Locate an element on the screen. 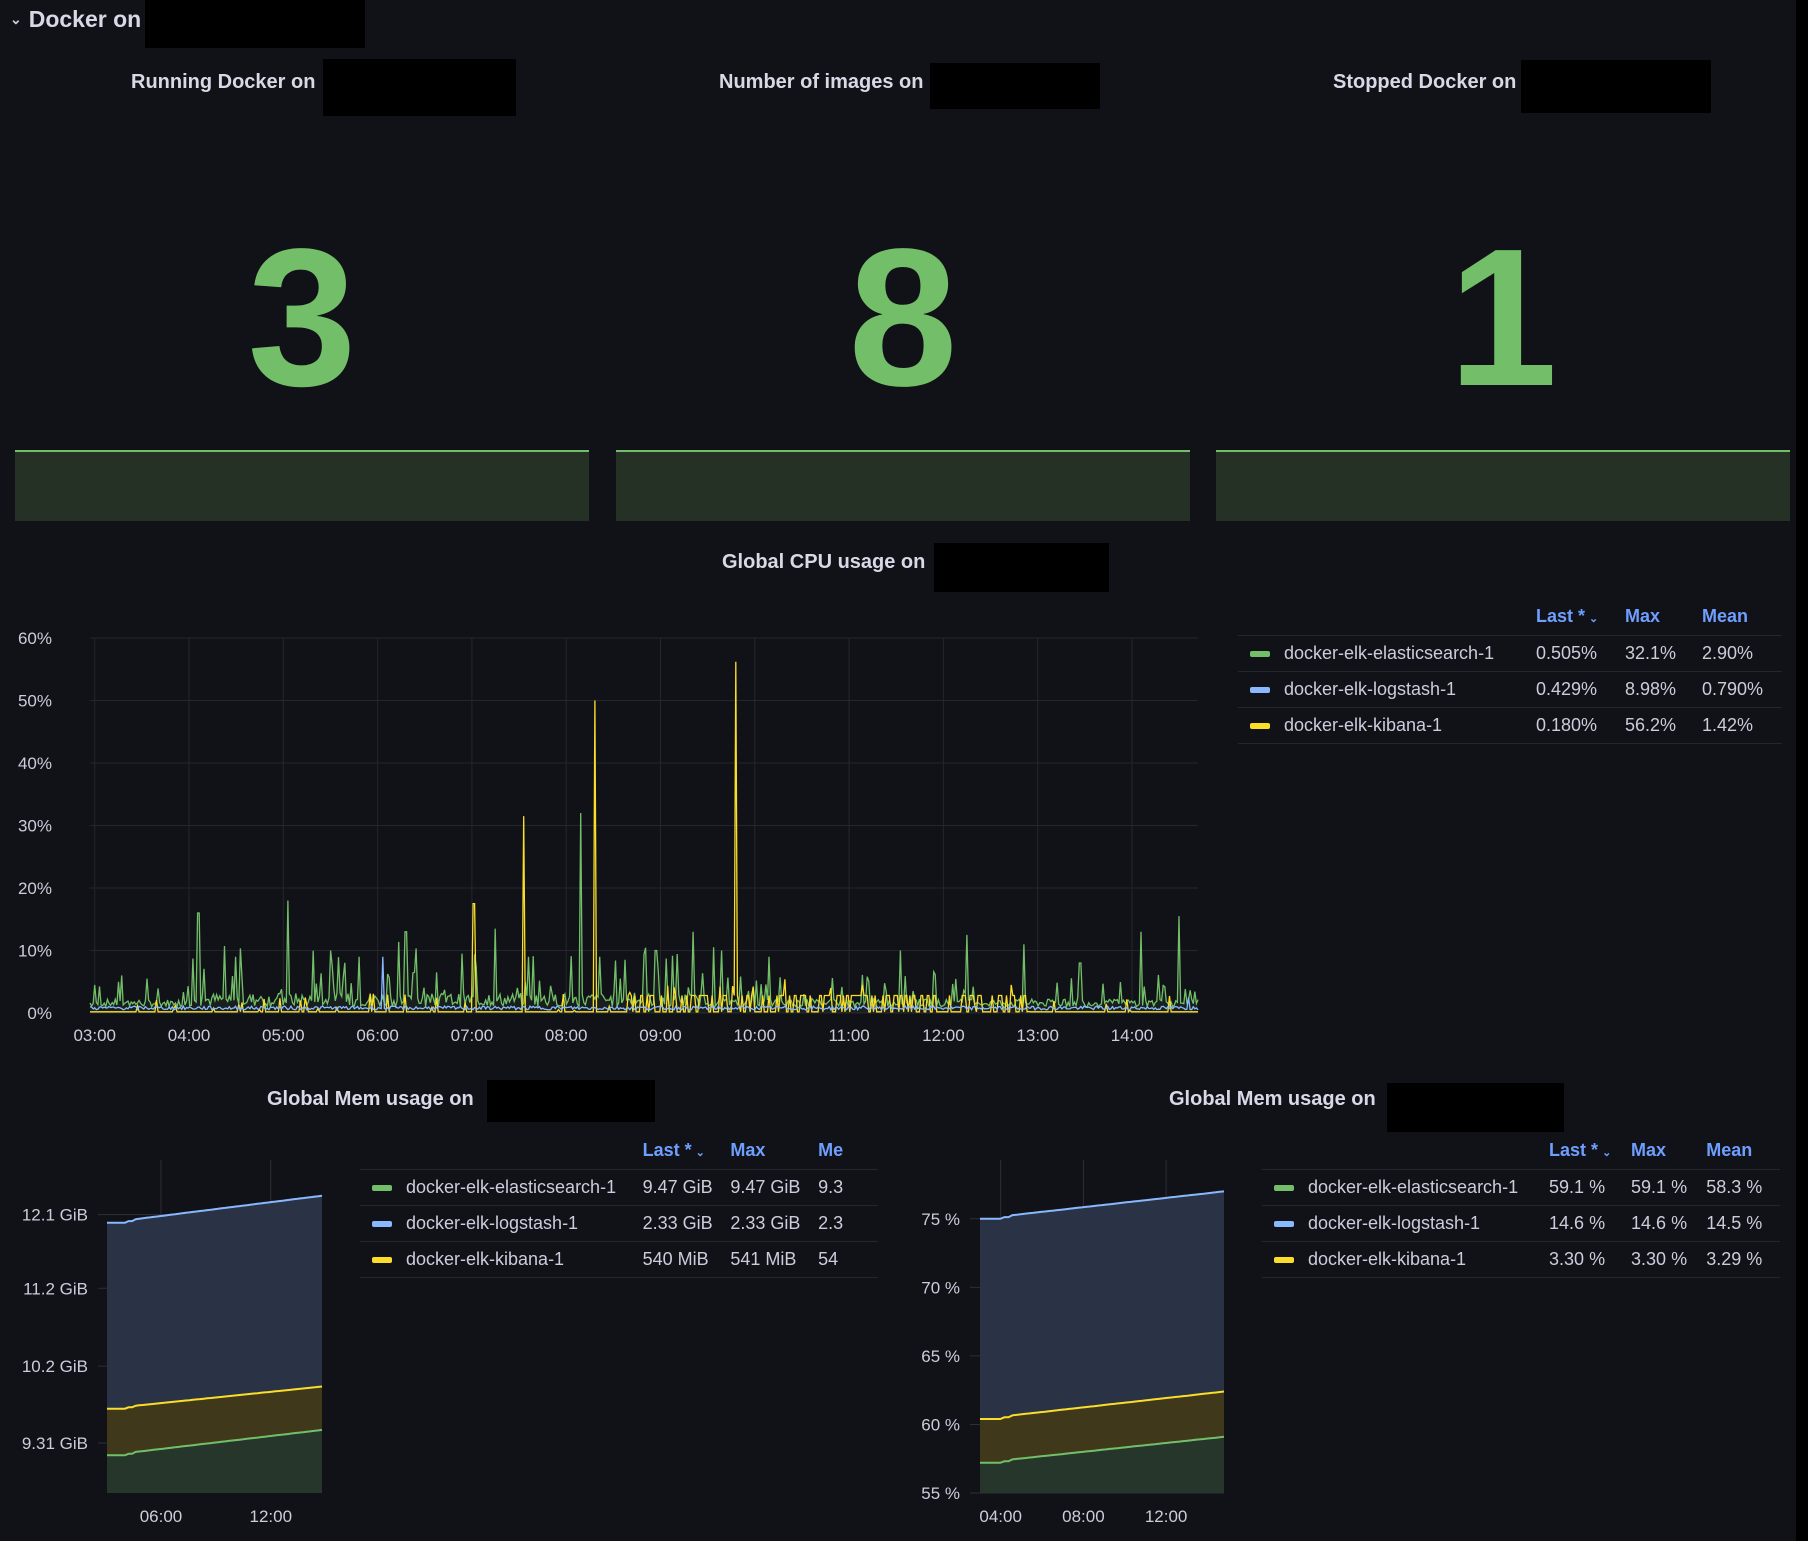  series-max: 9.47 GiB is located at coordinates (774, 1187).